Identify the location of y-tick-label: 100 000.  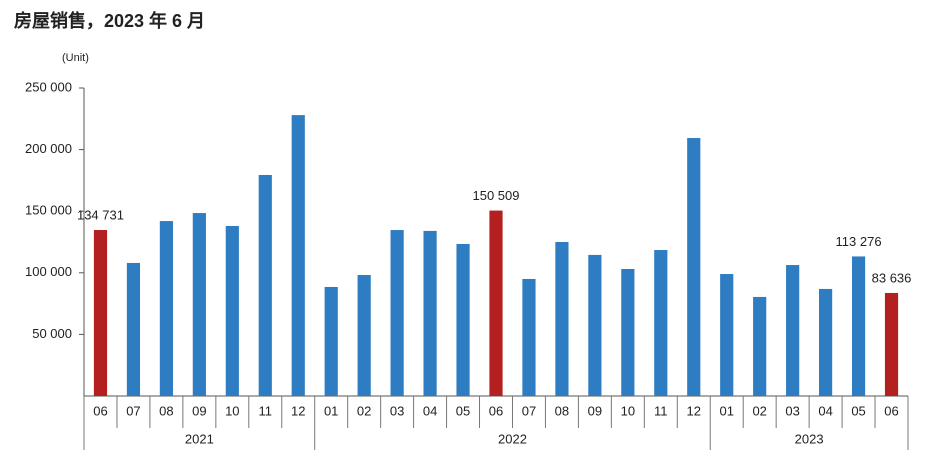
(48, 271).